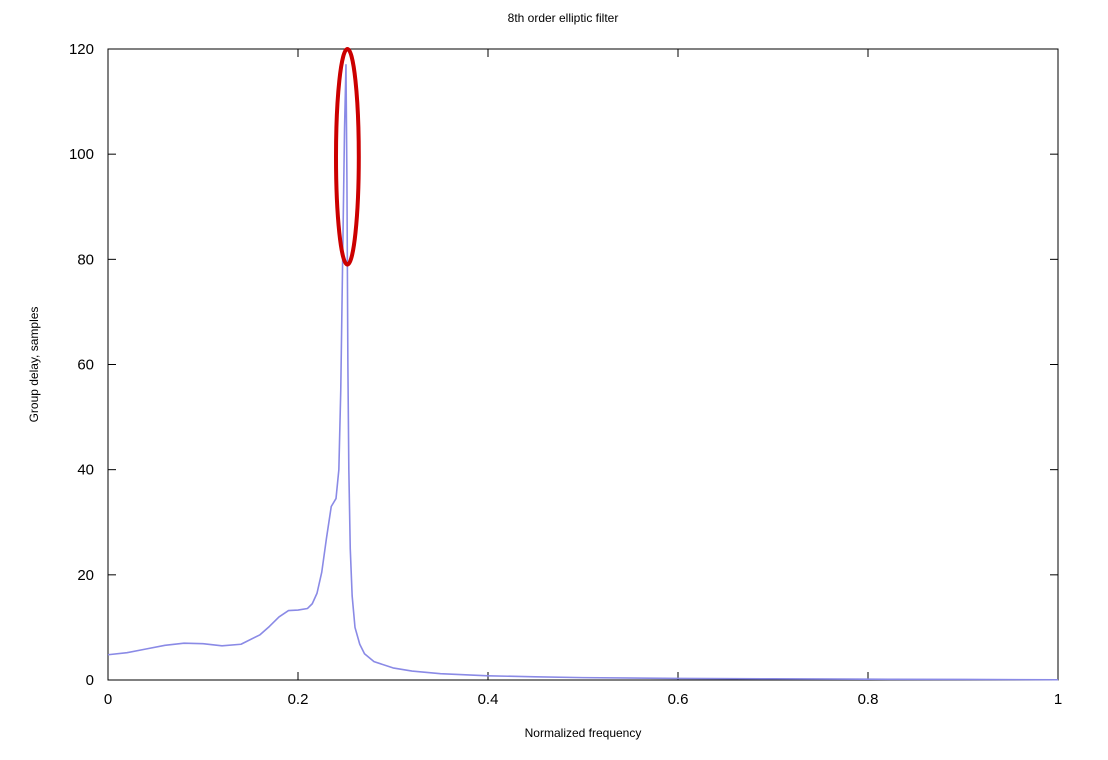  I want to click on y-tick-label: 60, so click(85, 365).